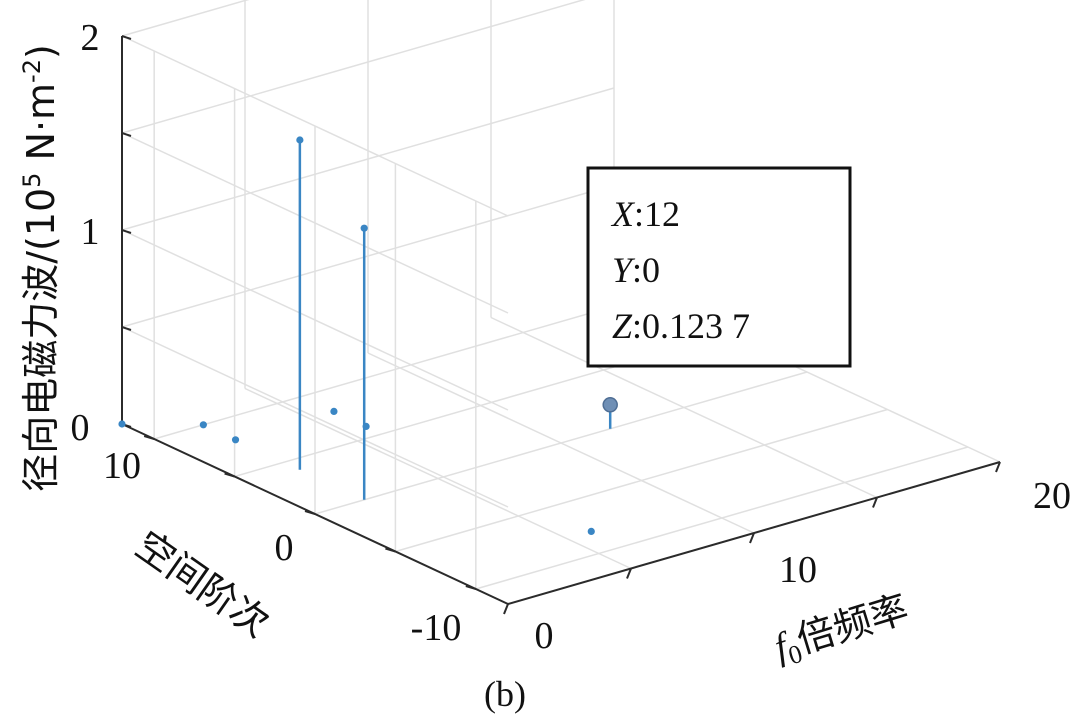 This screenshot has height=721, width=1080. Describe the element at coordinates (719, 267) in the screenshot. I see `datatip: X:12 Y:0 Z:0.123 7` at that location.